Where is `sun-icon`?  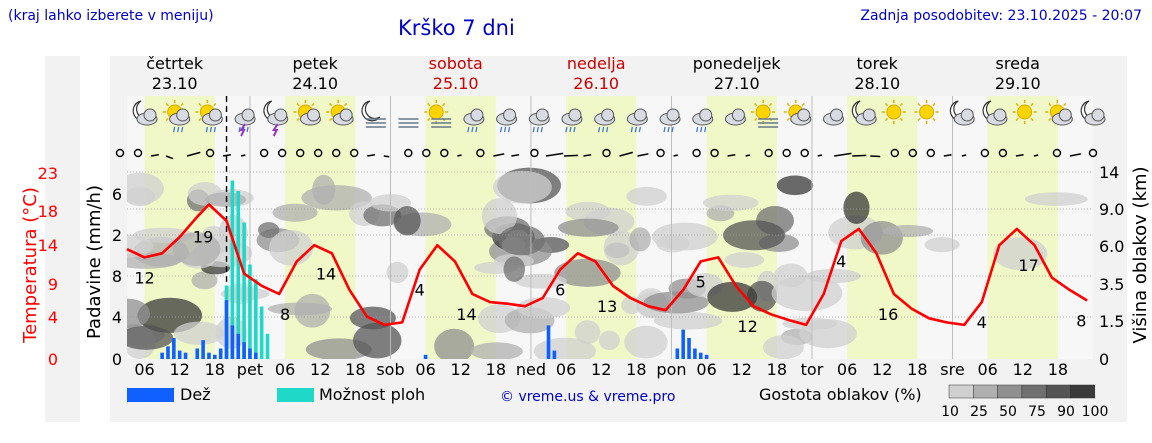 sun-icon is located at coordinates (926, 112).